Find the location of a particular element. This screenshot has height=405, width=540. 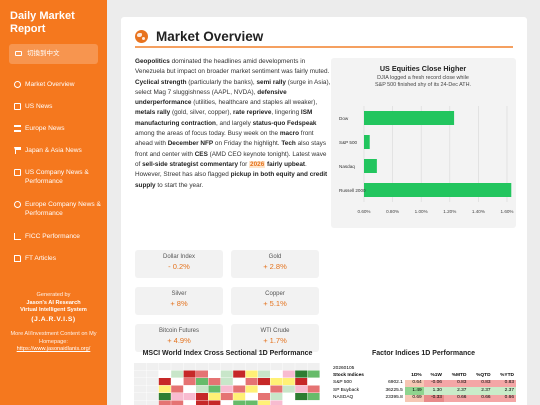

card-value: + 4.9% is located at coordinates (179, 340).